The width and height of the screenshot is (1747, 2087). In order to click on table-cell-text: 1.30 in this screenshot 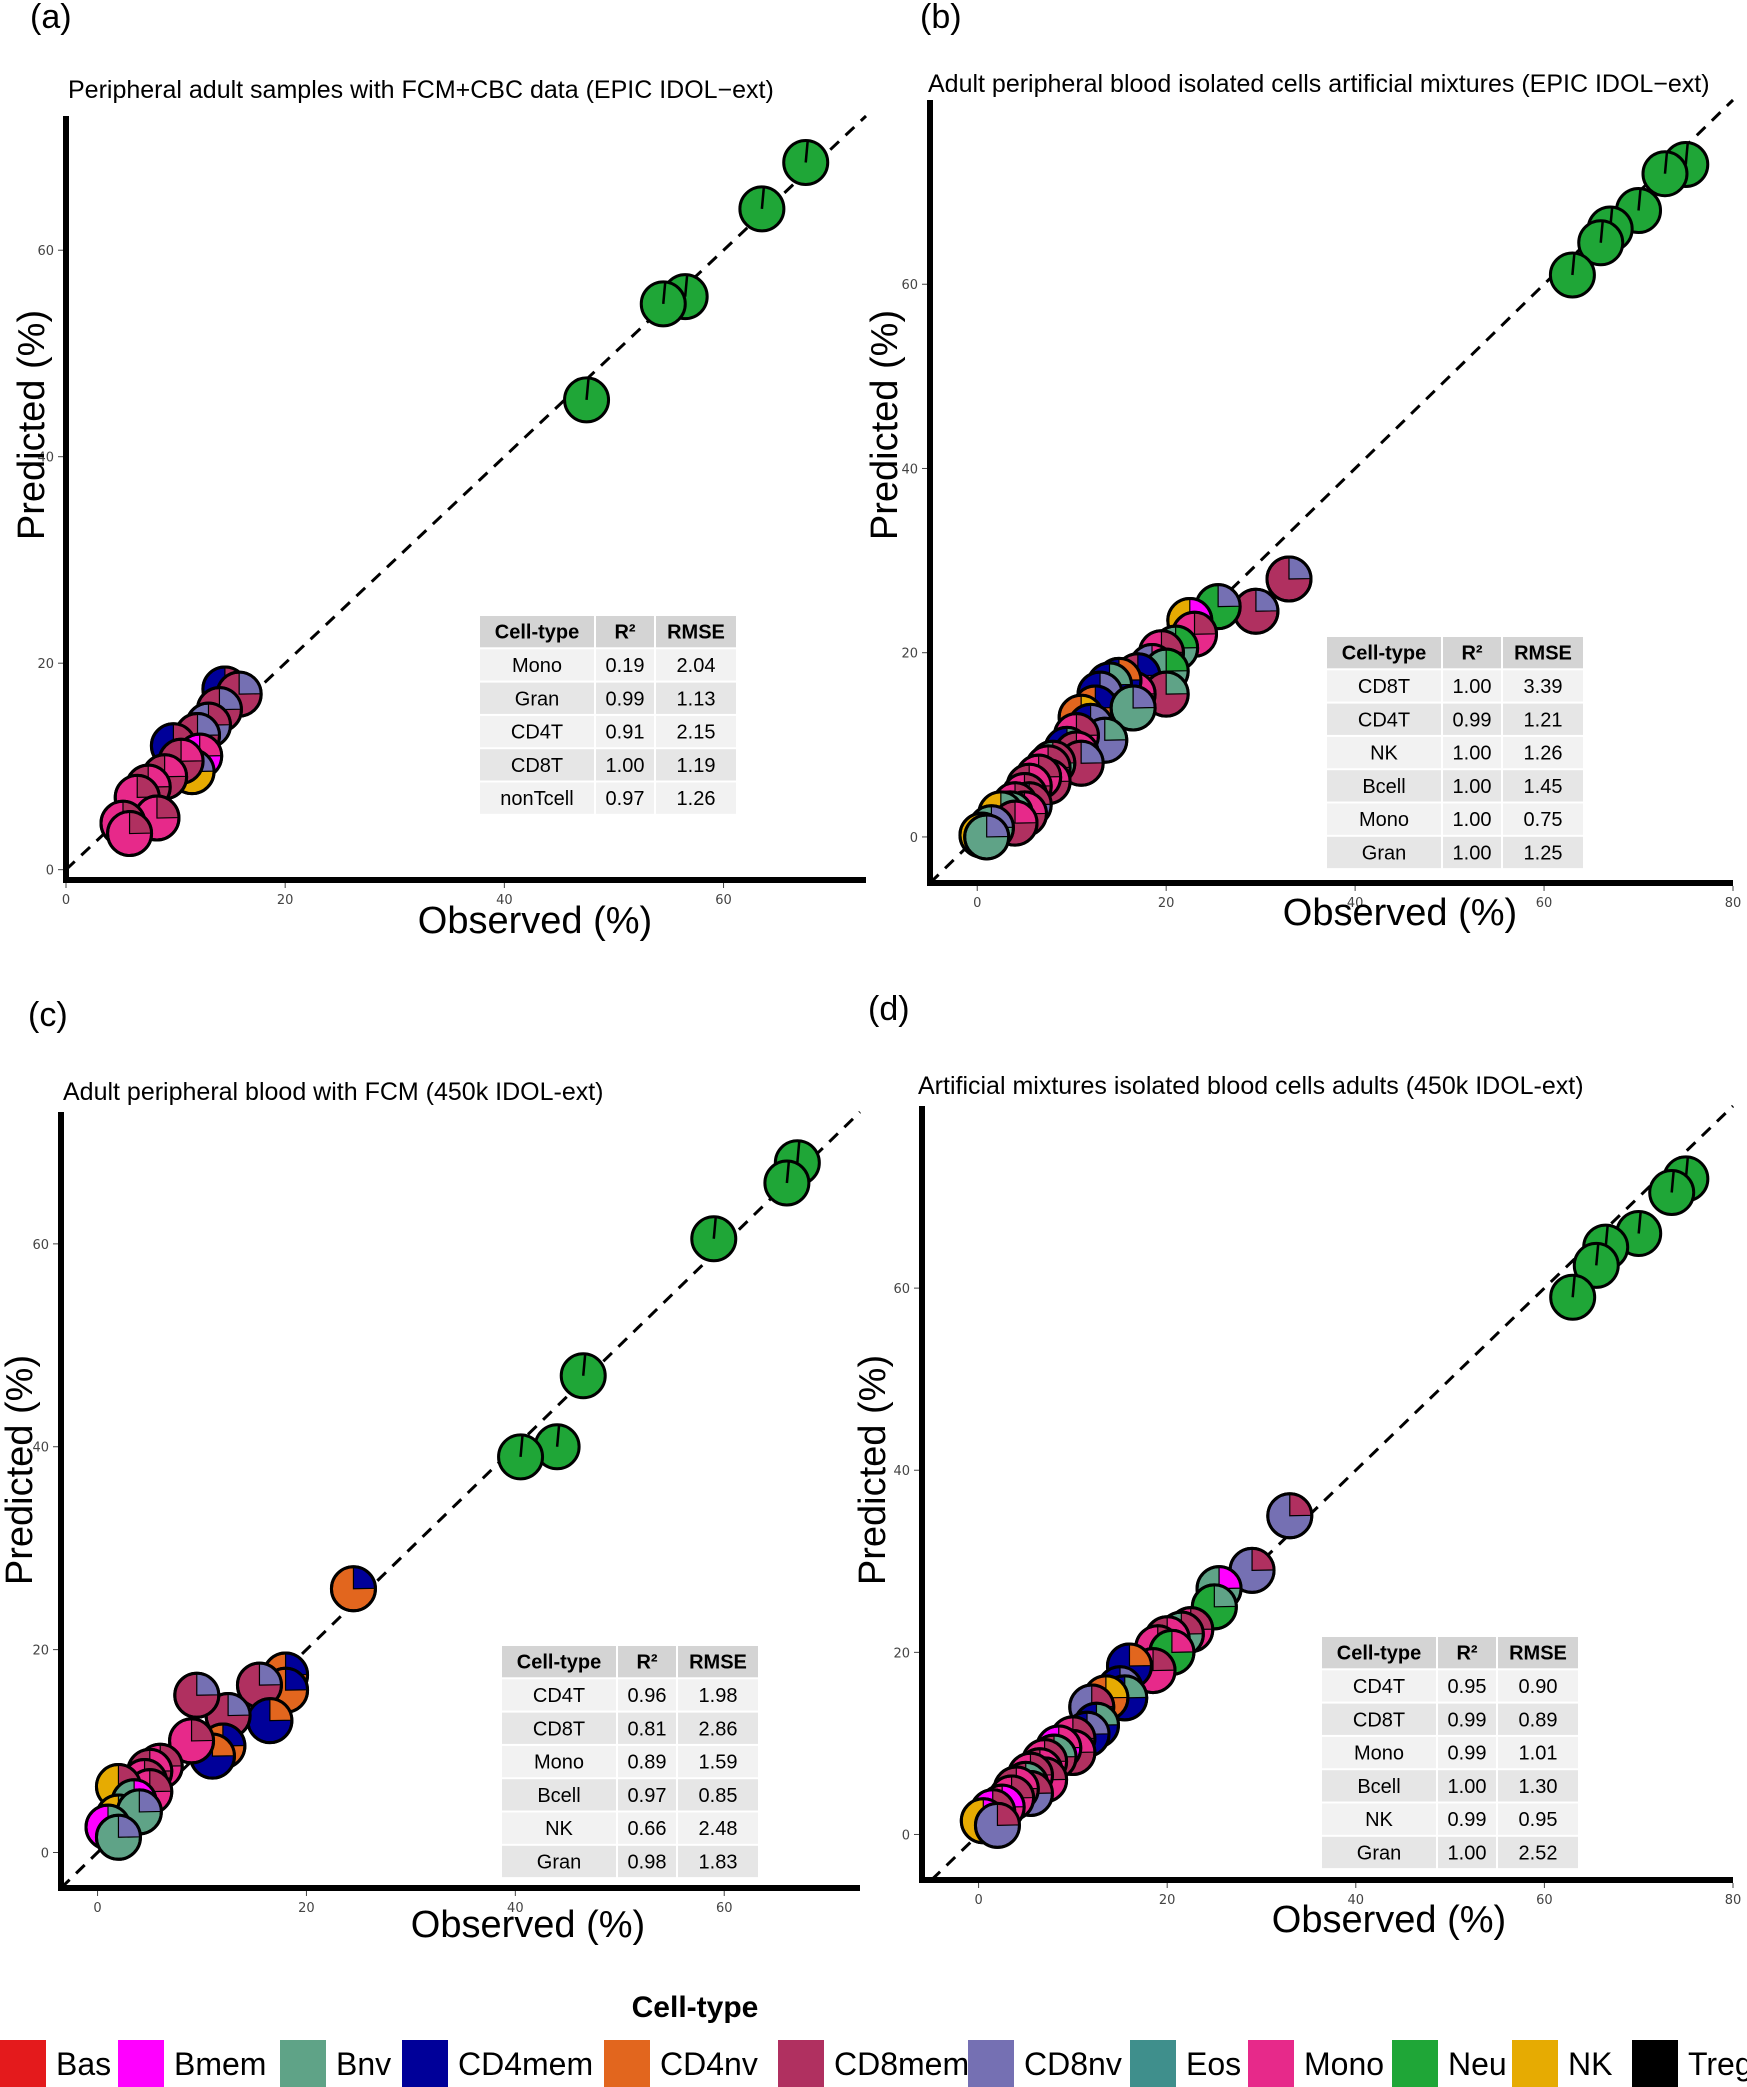, I will do `click(1538, 1787)`.